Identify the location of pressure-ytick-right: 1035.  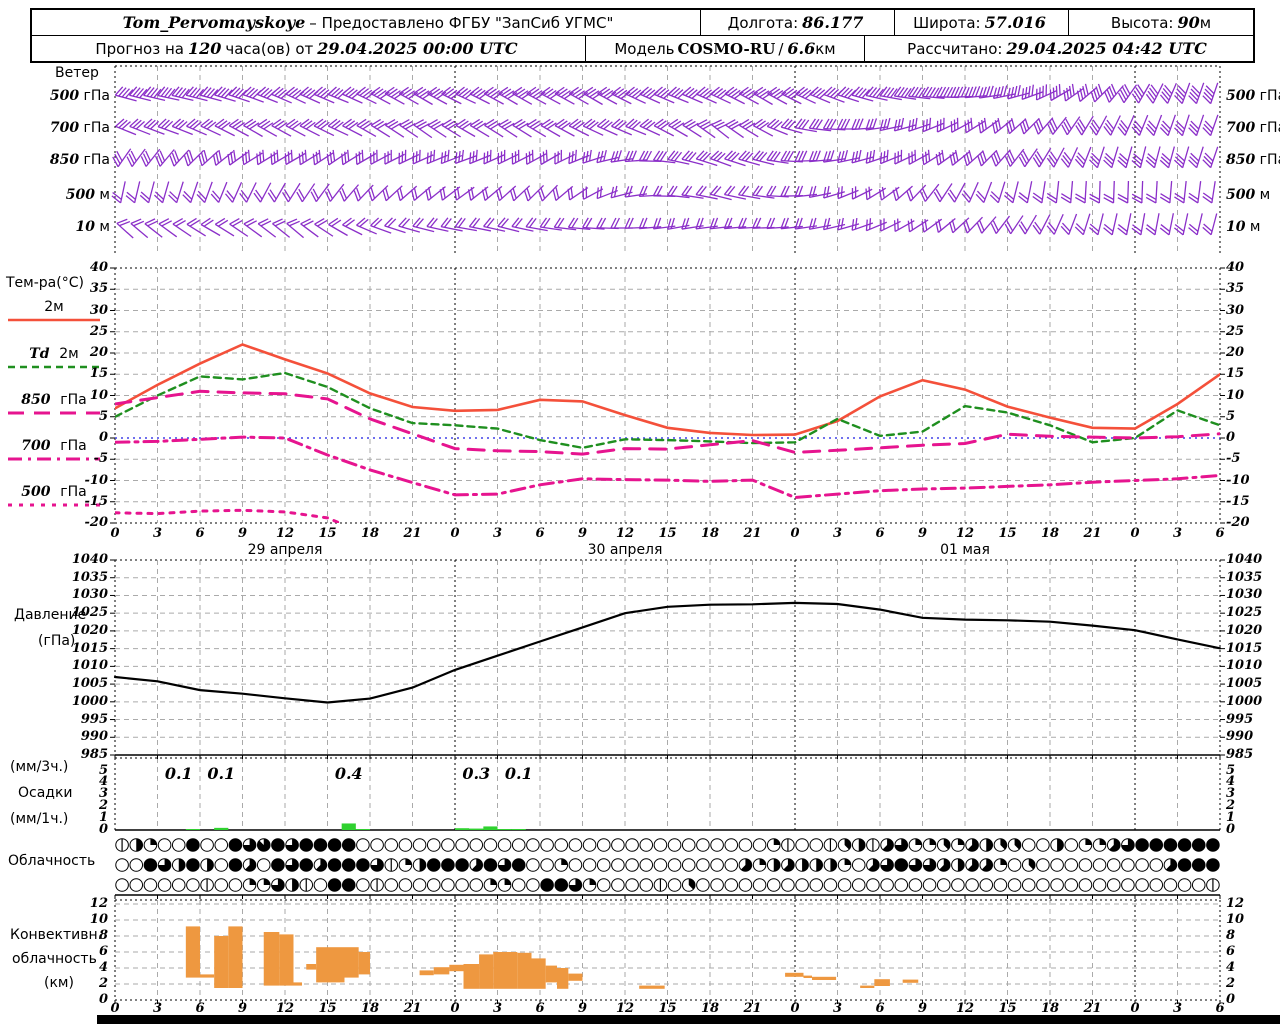
(1244, 577).